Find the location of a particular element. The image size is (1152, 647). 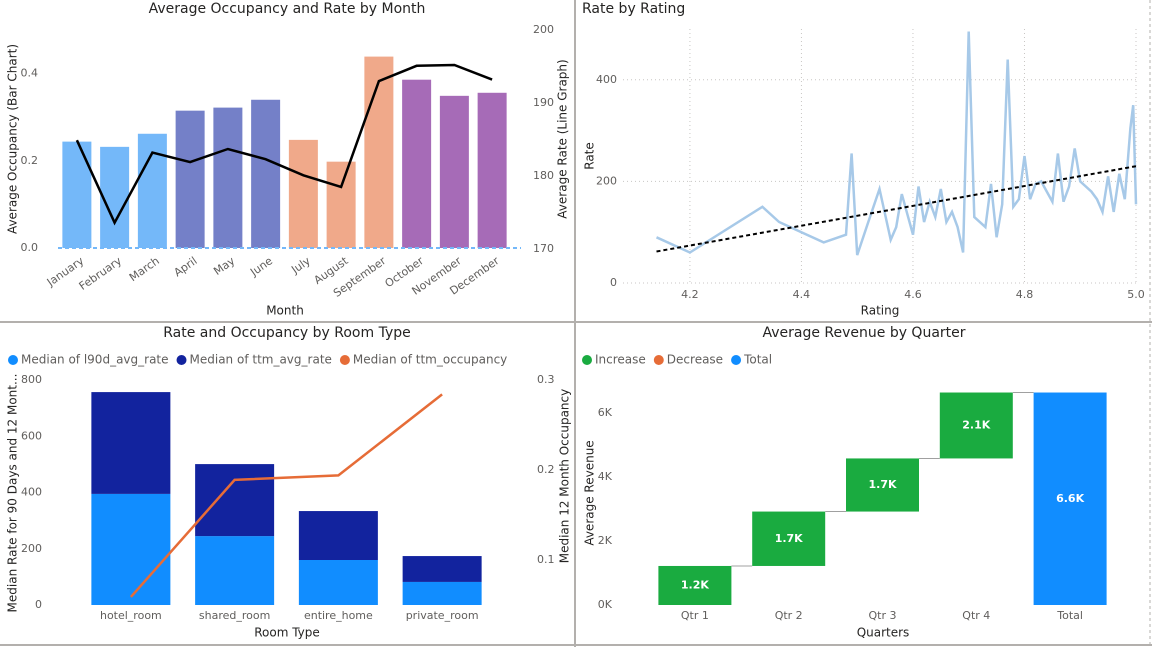

x-tick-label: private_room is located at coordinates (442, 615).